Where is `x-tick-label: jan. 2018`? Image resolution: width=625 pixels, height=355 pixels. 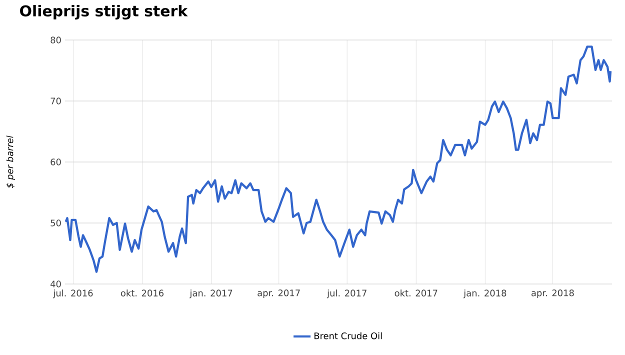
x-tick-label: jan. 2018 is located at coordinates (484, 294).